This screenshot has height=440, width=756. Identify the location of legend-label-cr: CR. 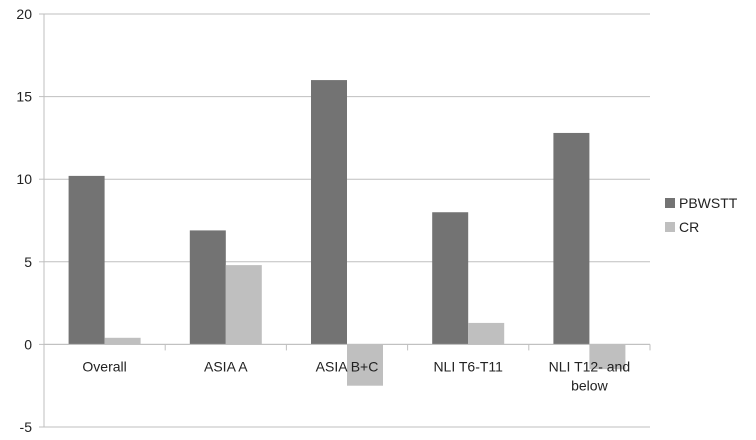
(689, 227).